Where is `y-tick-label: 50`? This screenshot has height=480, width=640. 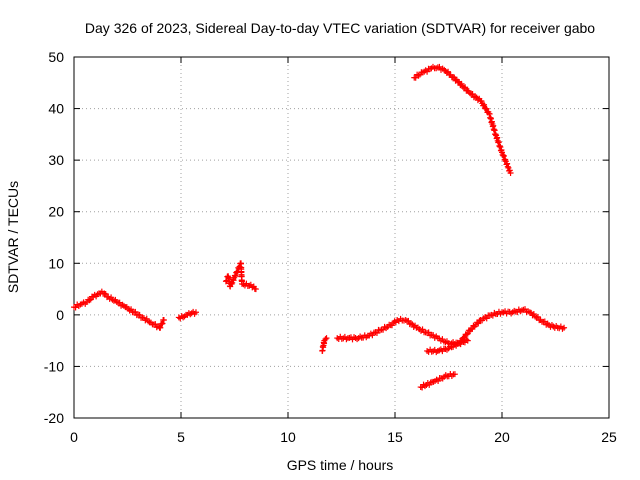
y-tick-label: 50 is located at coordinates (56, 57).